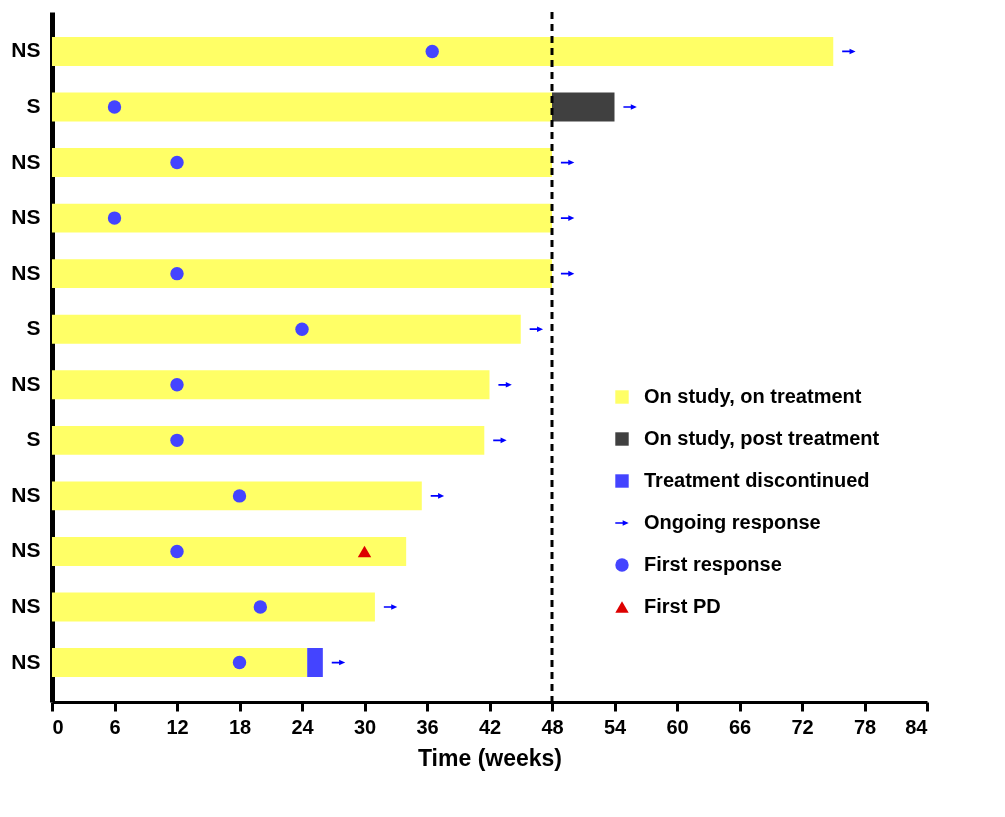  I want to click on x-tick-label: 66, so click(740, 726).